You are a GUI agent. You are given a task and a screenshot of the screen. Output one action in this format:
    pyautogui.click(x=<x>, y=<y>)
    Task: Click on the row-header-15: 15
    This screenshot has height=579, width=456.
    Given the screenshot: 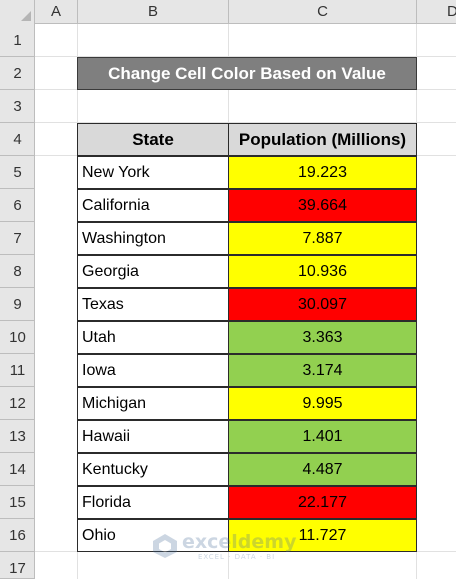 What is the action you would take?
    pyautogui.click(x=17, y=502)
    